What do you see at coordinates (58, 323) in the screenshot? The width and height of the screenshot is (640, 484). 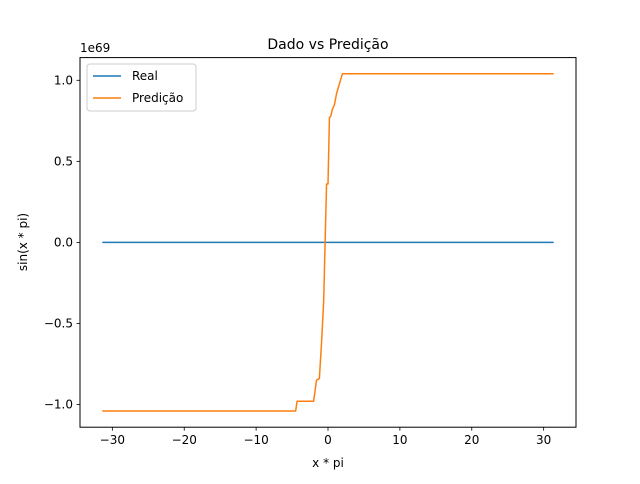 I see `y-tick-label: −0.5` at bounding box center [58, 323].